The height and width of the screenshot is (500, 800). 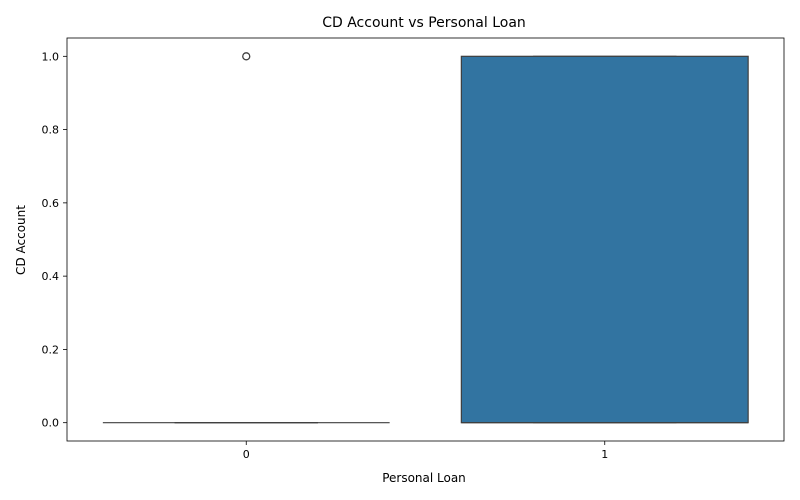 What do you see at coordinates (604, 454) in the screenshot?
I see `x-tick-label: 1` at bounding box center [604, 454].